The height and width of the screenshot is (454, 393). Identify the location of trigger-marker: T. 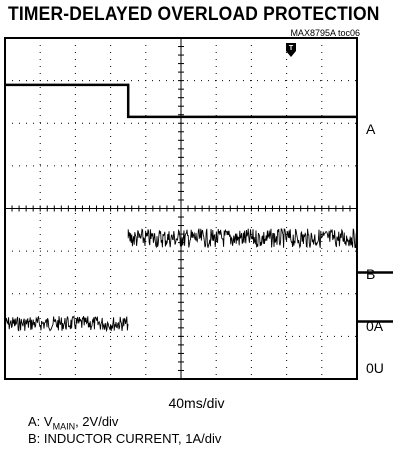
(291, 50).